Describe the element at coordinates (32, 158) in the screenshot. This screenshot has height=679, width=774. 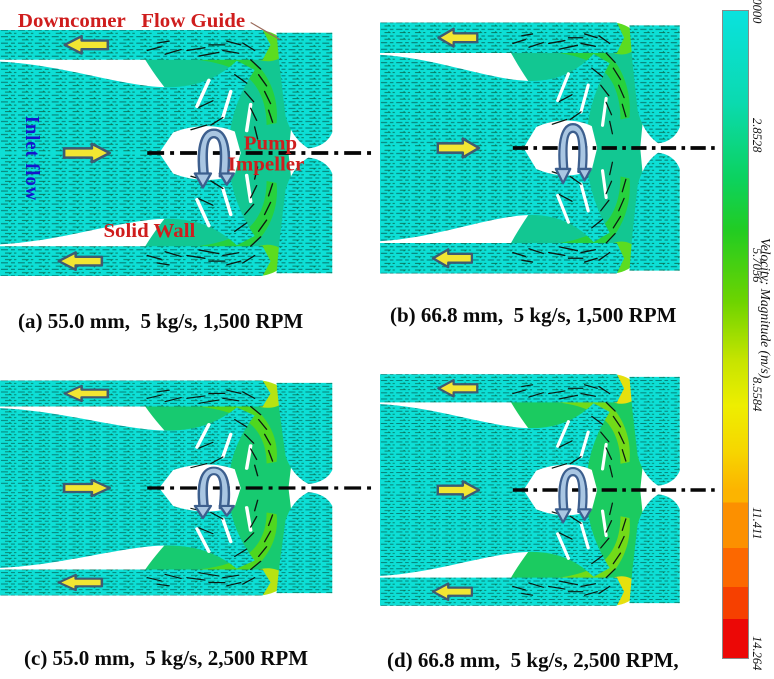
I see `inlet-flow-label: Inlet flow` at that location.